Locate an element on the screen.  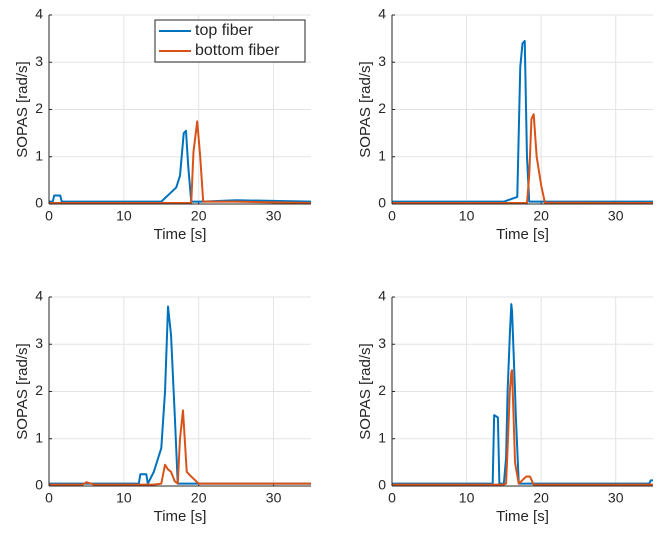
legend: top fiber bottom fiber is located at coordinates (230, 41).